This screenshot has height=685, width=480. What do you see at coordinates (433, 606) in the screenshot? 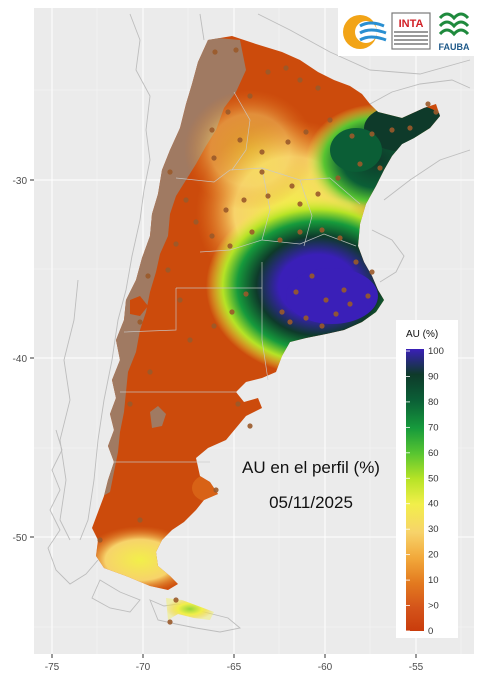
I see `legend-label: >0` at bounding box center [433, 606].